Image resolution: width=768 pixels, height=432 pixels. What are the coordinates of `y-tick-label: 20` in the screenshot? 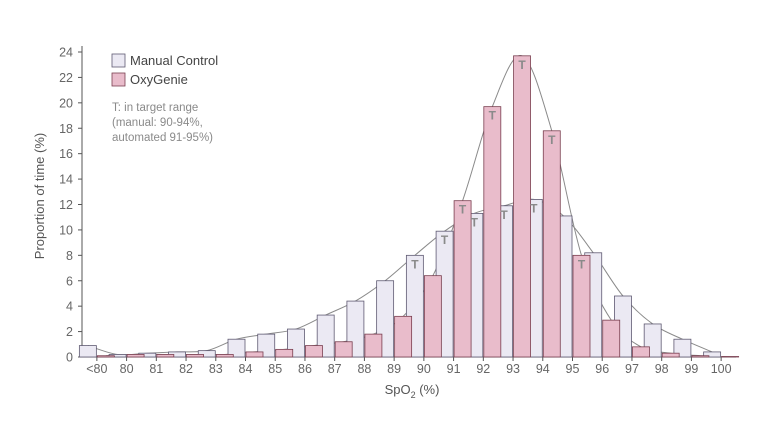 It's located at (66, 103).